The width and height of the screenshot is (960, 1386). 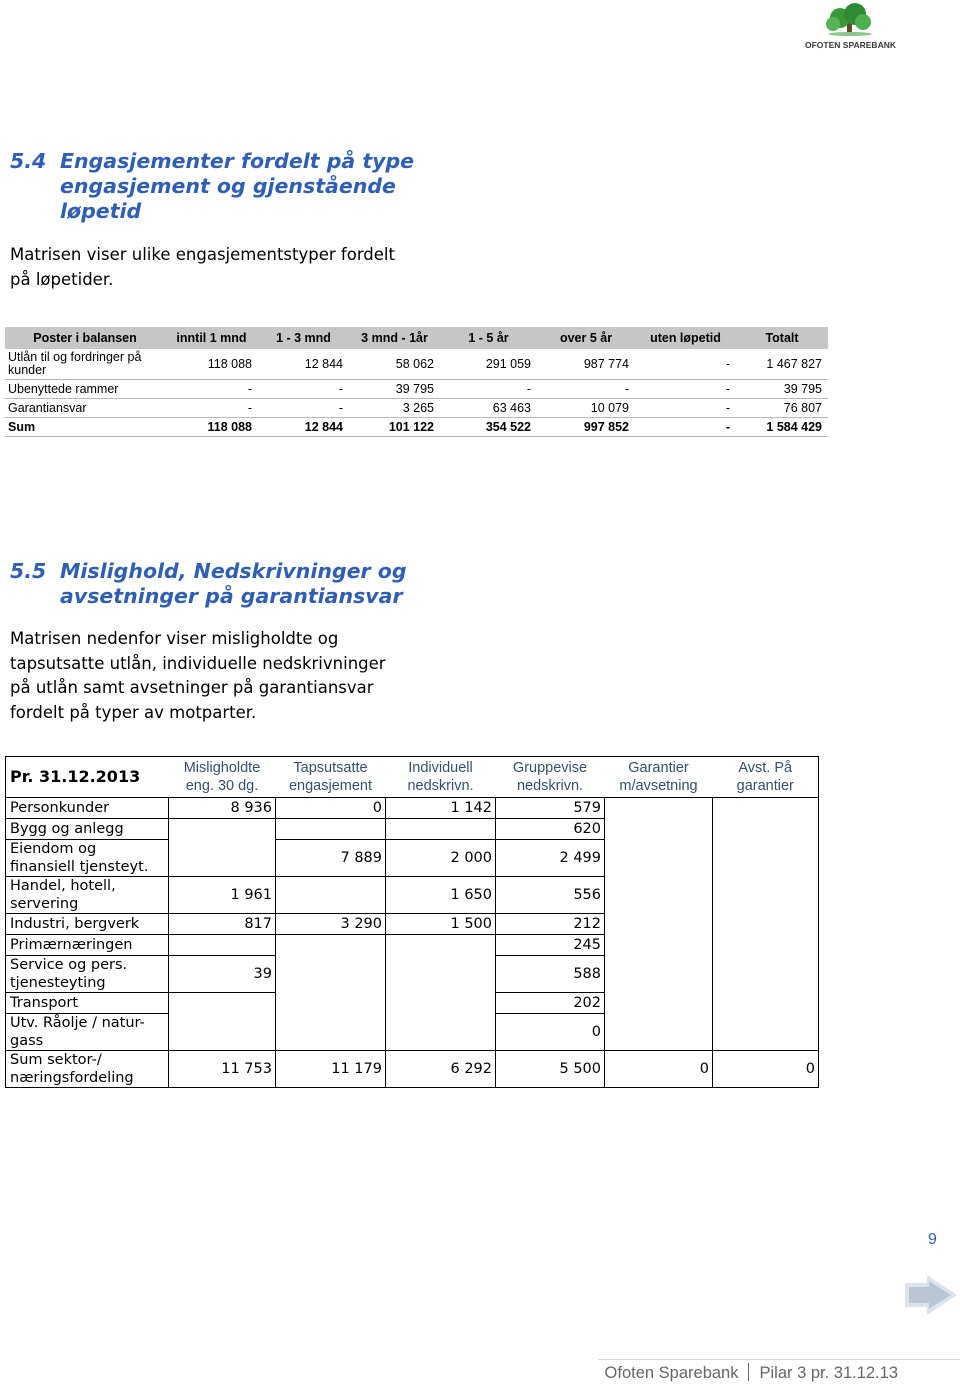 I want to click on table-row: Primærnæringen 245, so click(x=412, y=945).